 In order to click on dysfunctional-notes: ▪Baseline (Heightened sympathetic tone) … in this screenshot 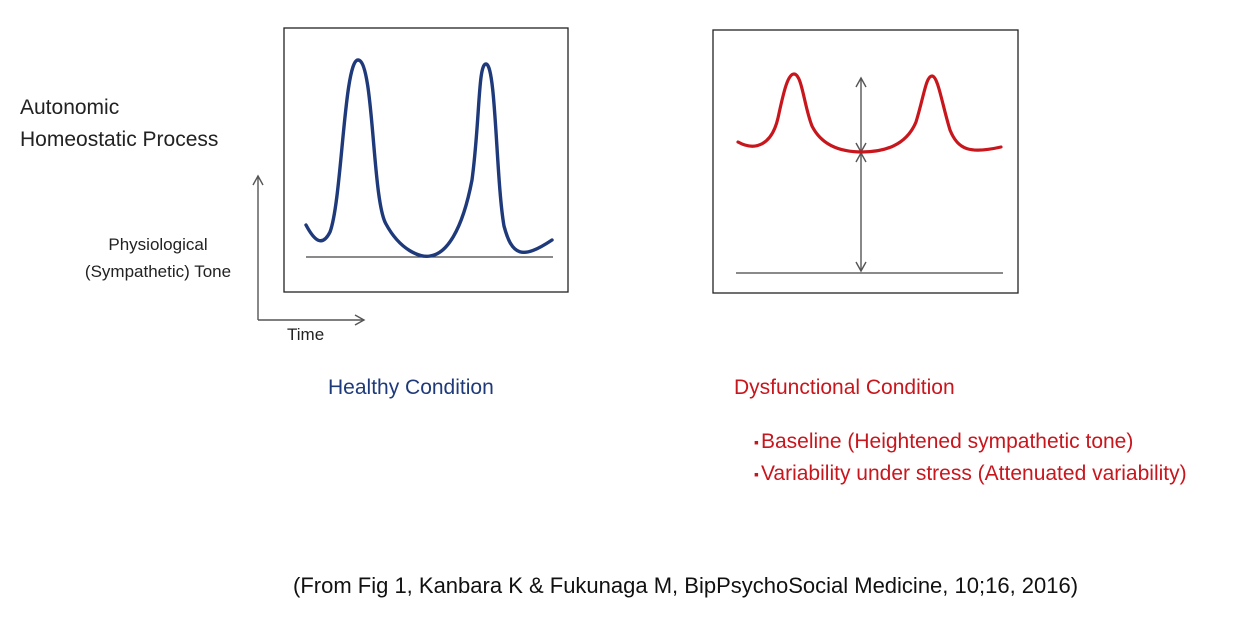, I will do `click(989, 458)`.